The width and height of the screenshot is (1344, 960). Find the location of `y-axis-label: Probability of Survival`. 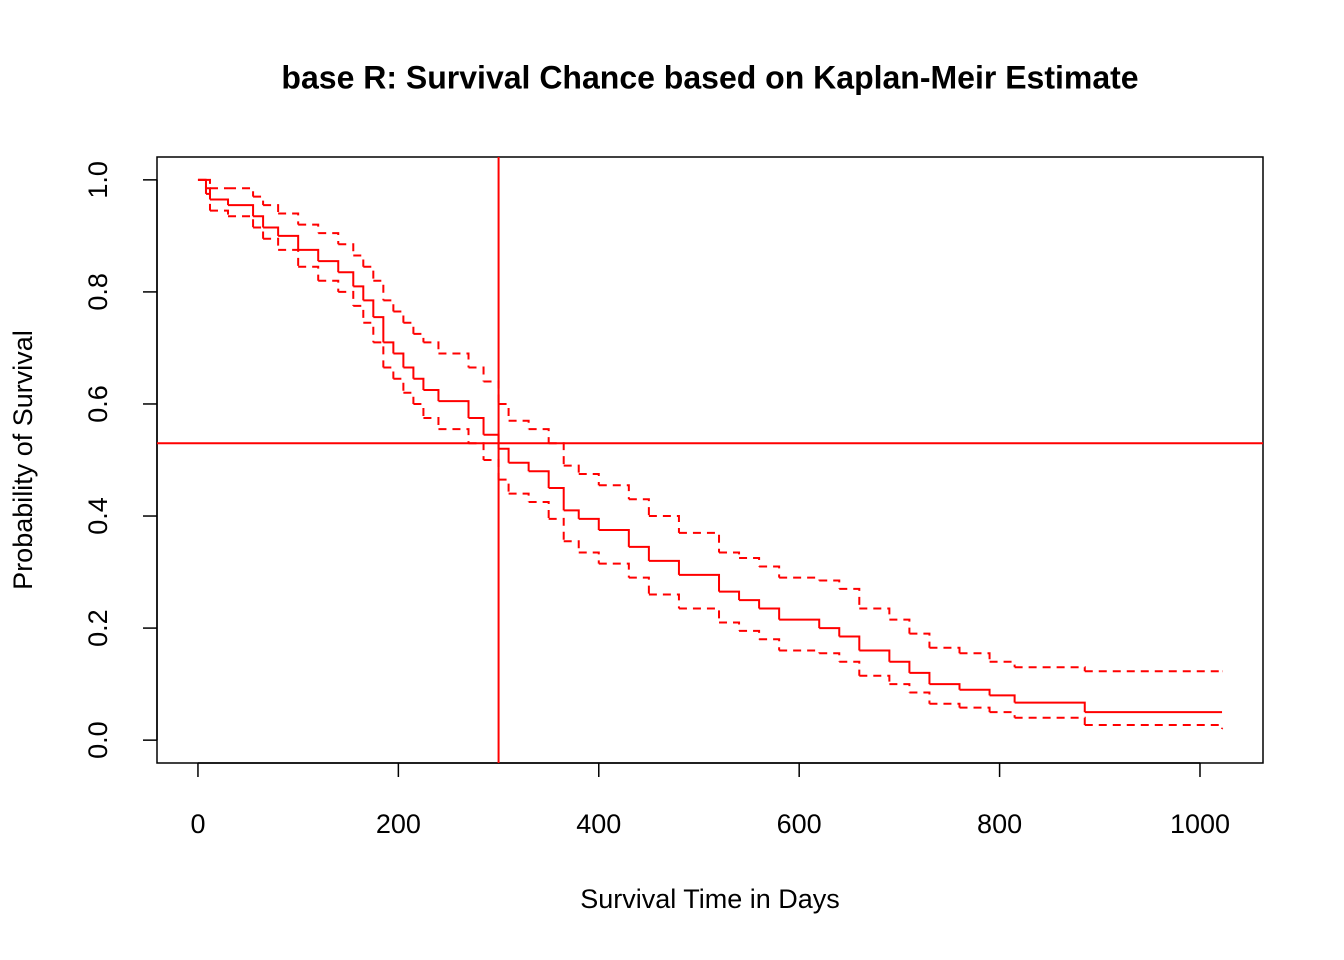

y-axis-label: Probability of Survival is located at coordinates (23, 460).